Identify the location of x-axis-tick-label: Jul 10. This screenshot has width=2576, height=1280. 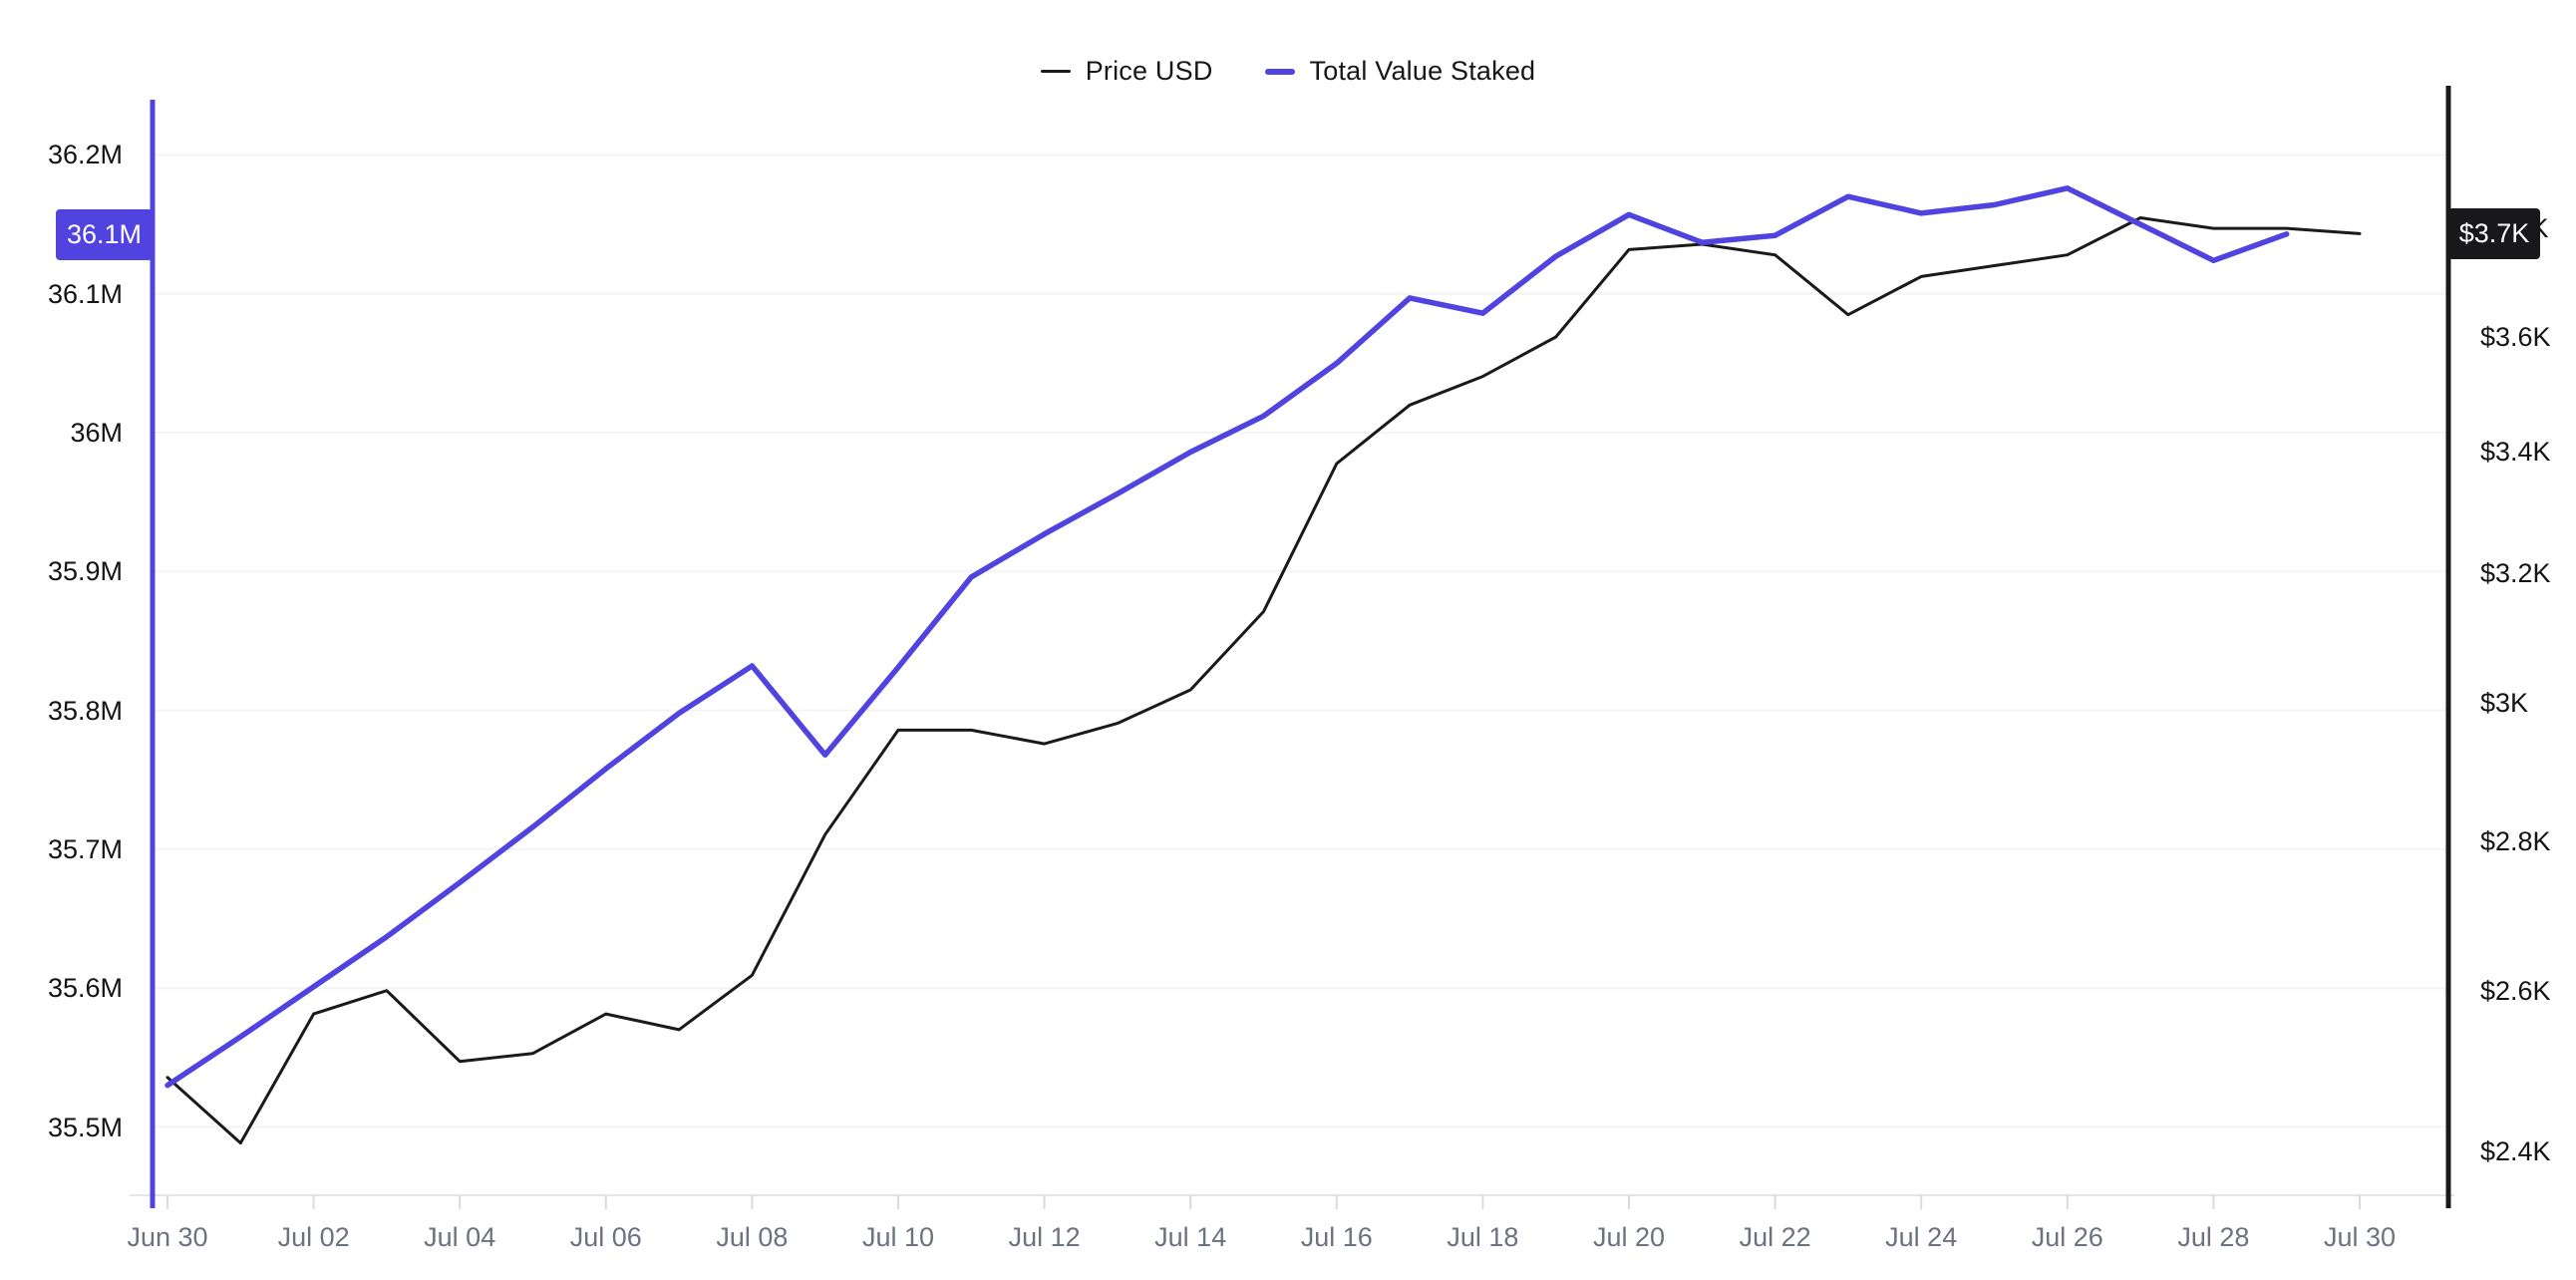
(898, 1237).